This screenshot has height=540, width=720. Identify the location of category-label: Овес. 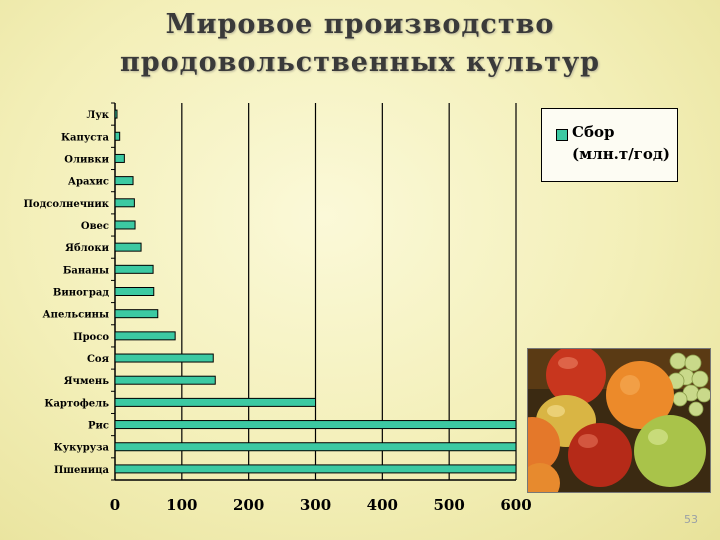
(95, 226).